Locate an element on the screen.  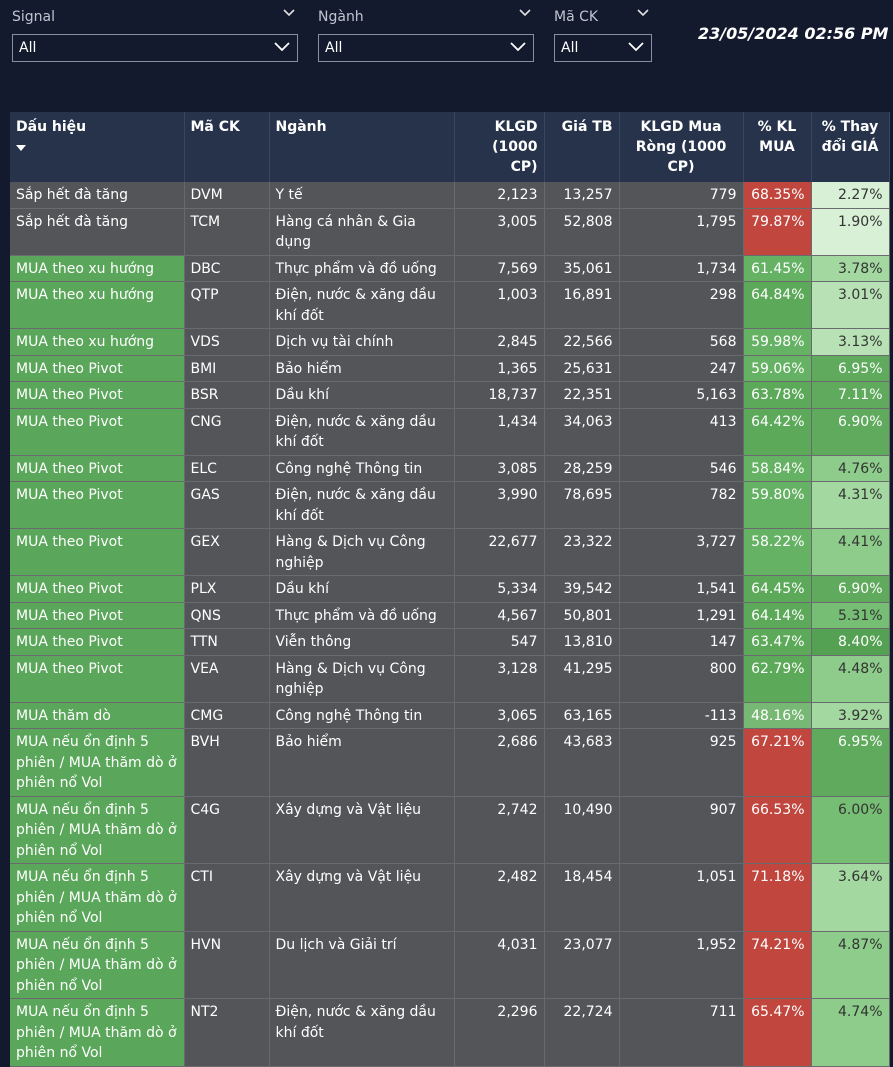
cell-volume: 1,434 is located at coordinates (499, 432).